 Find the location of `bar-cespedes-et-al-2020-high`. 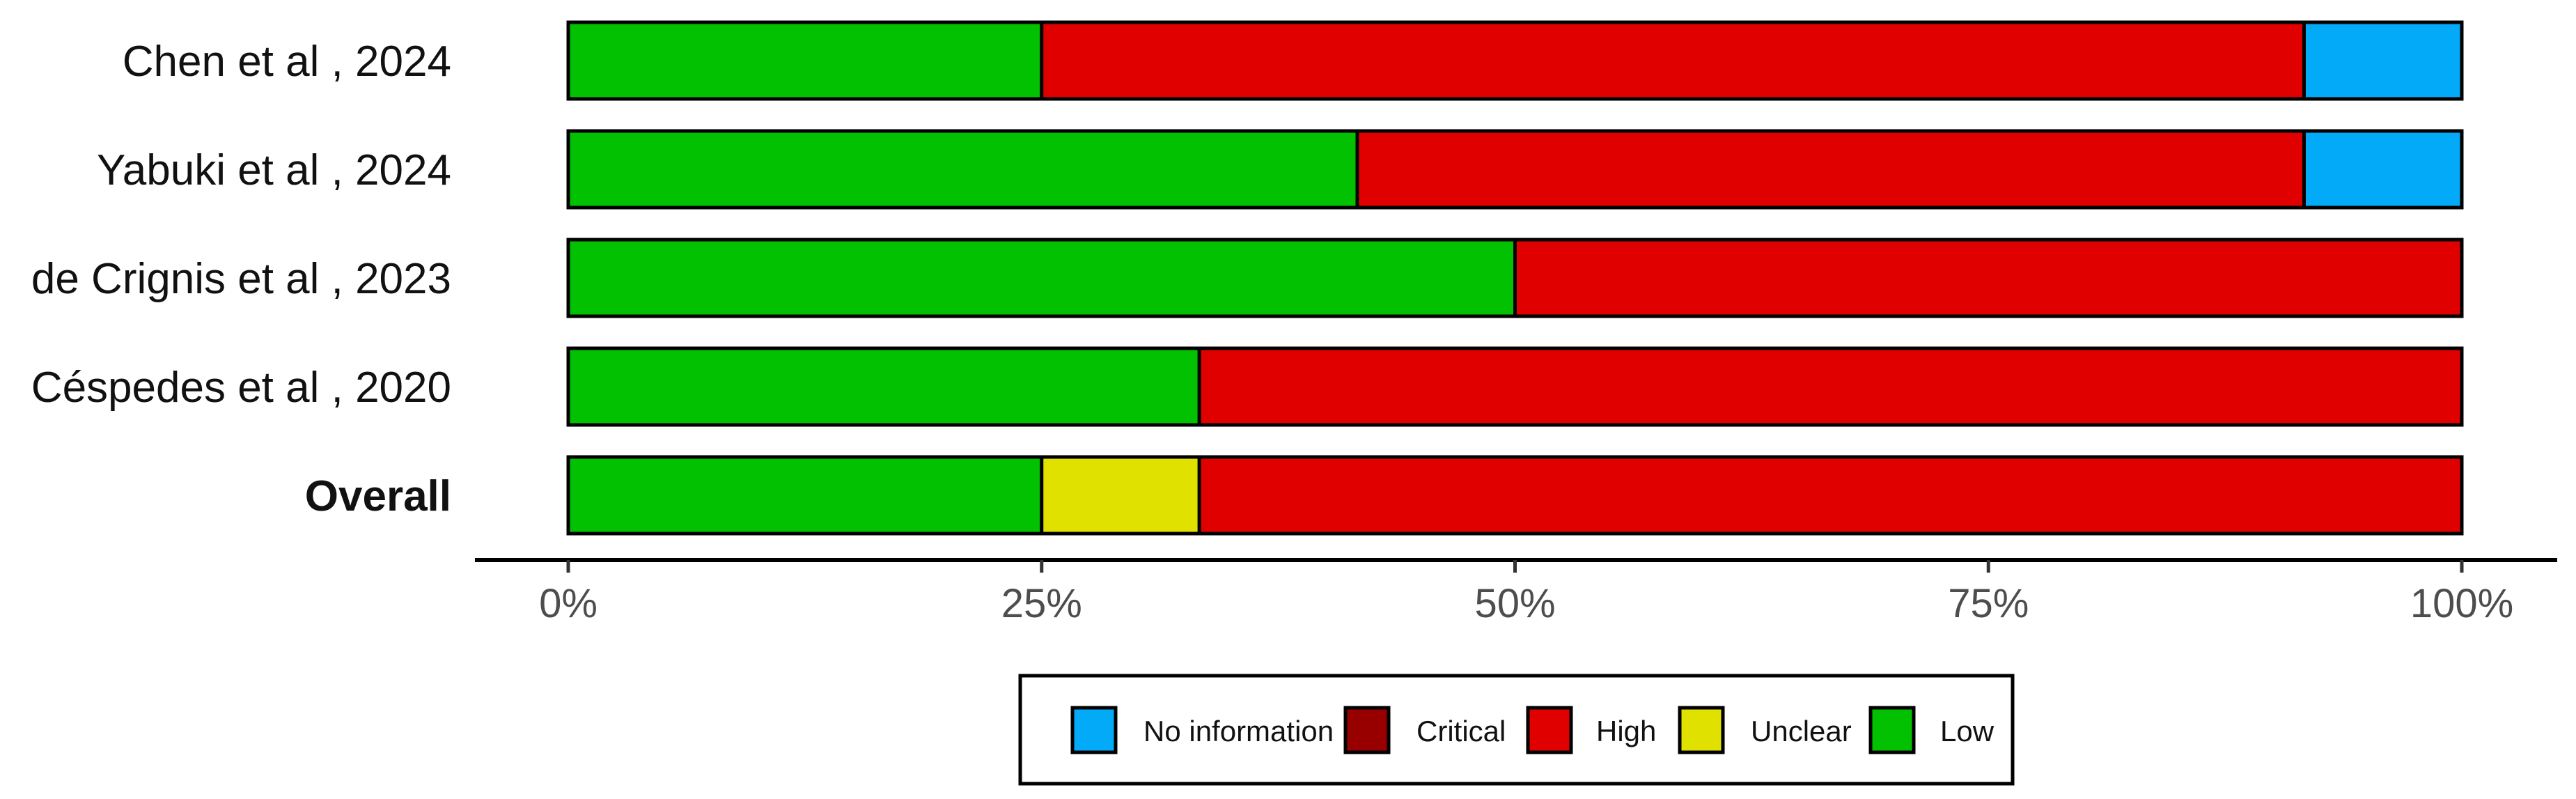

bar-cespedes-et-al-2020-high is located at coordinates (1830, 386).